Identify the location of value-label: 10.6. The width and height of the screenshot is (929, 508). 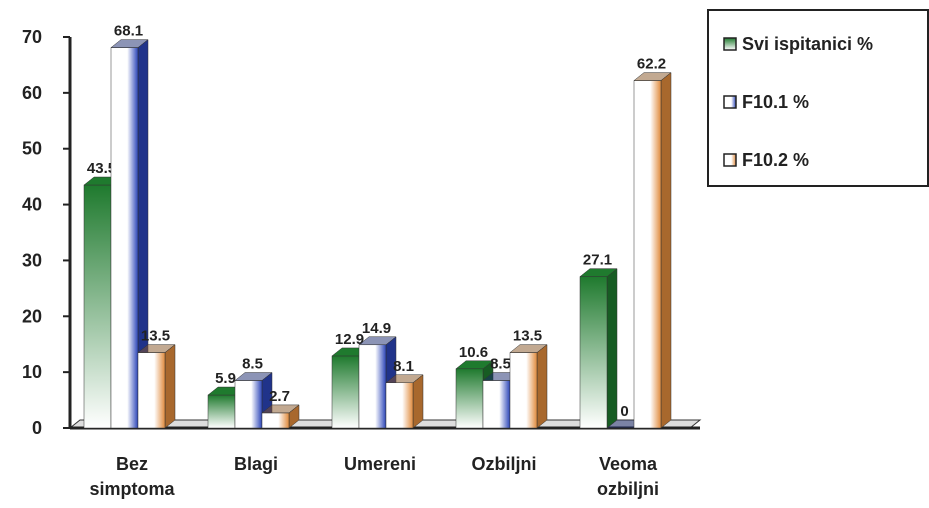
(473, 352).